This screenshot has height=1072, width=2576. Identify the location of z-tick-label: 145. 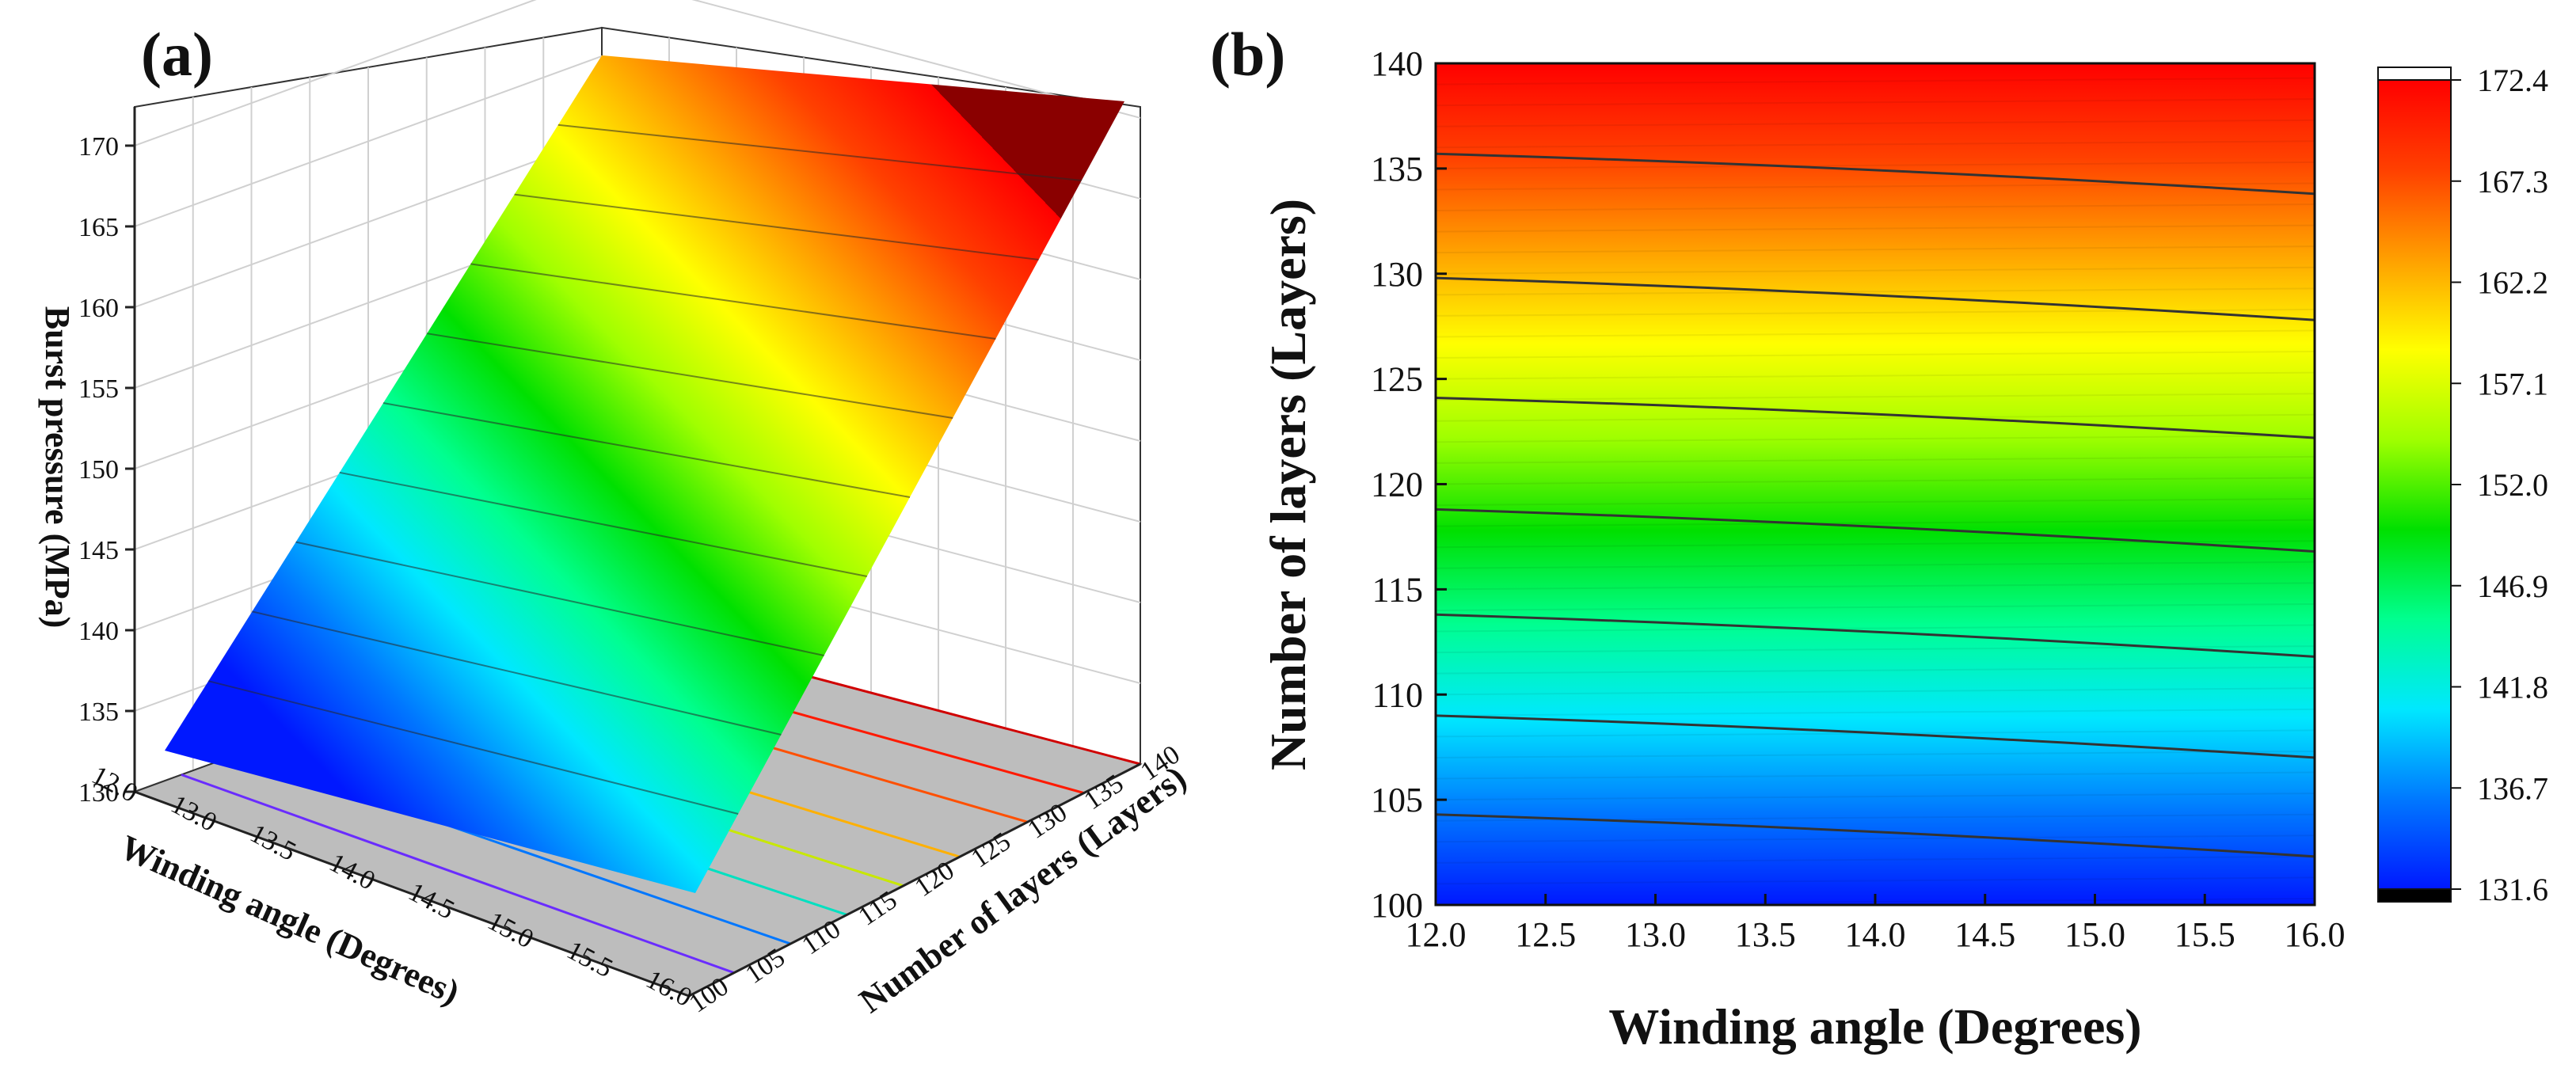
(98, 550).